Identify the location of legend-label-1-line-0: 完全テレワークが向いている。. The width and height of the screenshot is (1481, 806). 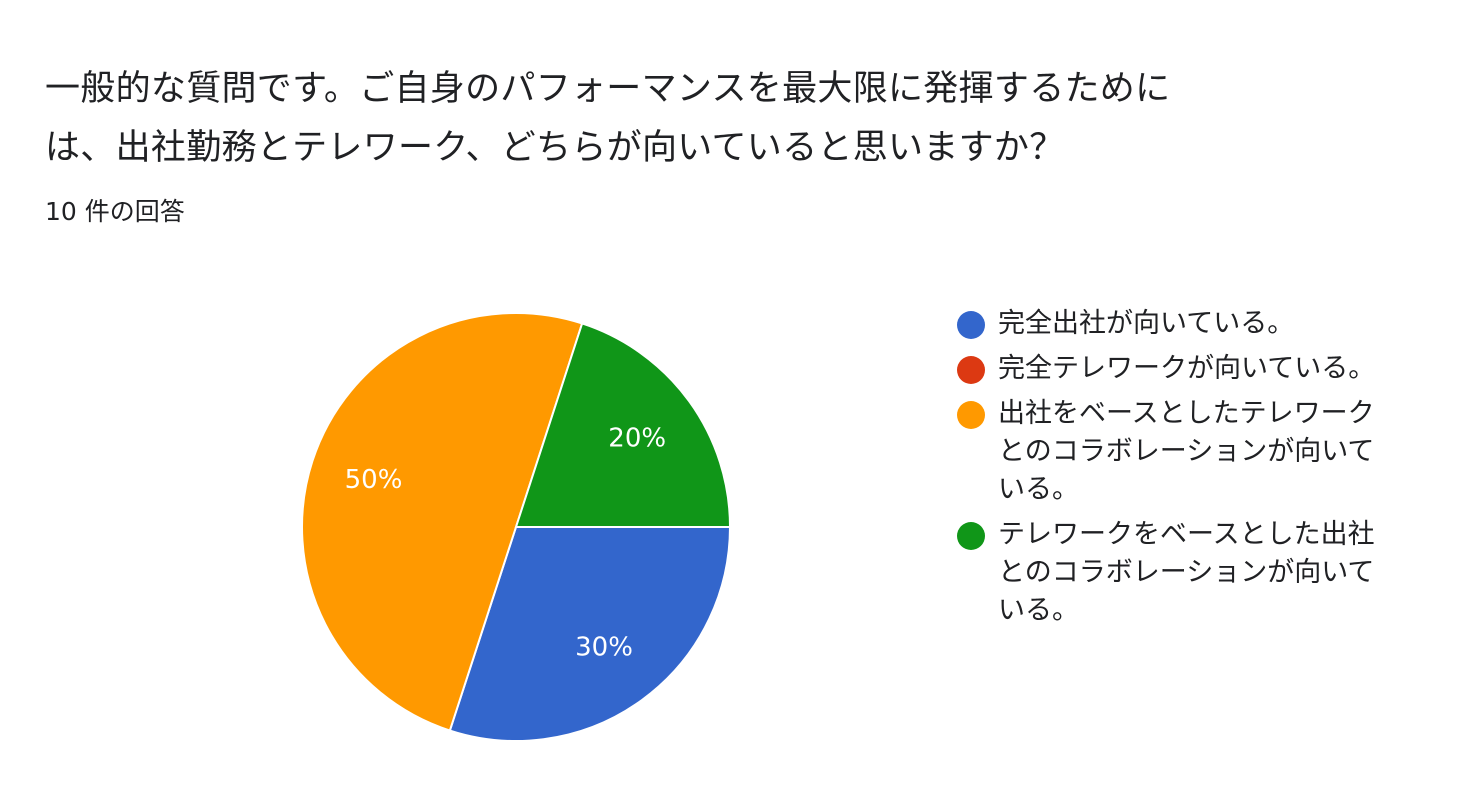
(1187, 368).